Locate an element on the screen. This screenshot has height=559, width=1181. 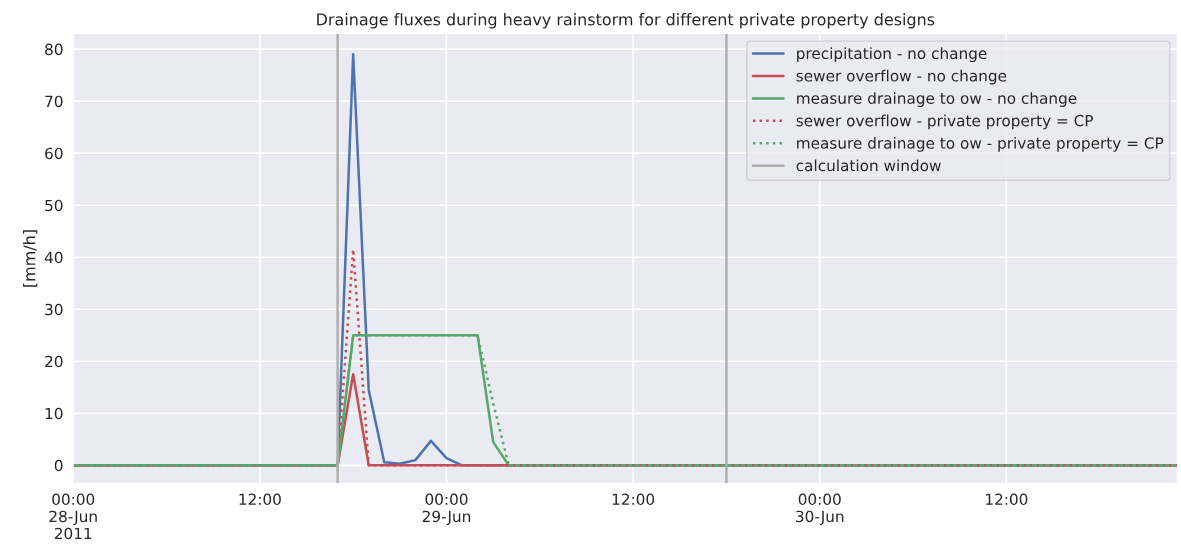
y-tick-label: 70 is located at coordinates (54, 101).